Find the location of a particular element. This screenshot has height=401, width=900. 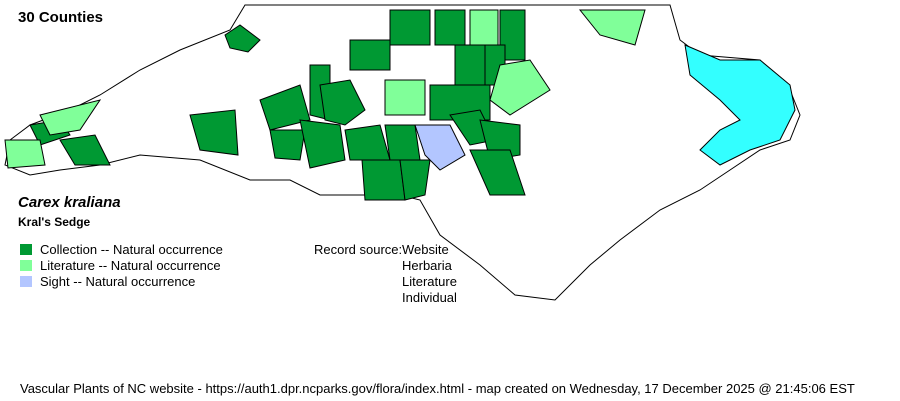

record-source-value: Individual is located at coordinates (429, 297).